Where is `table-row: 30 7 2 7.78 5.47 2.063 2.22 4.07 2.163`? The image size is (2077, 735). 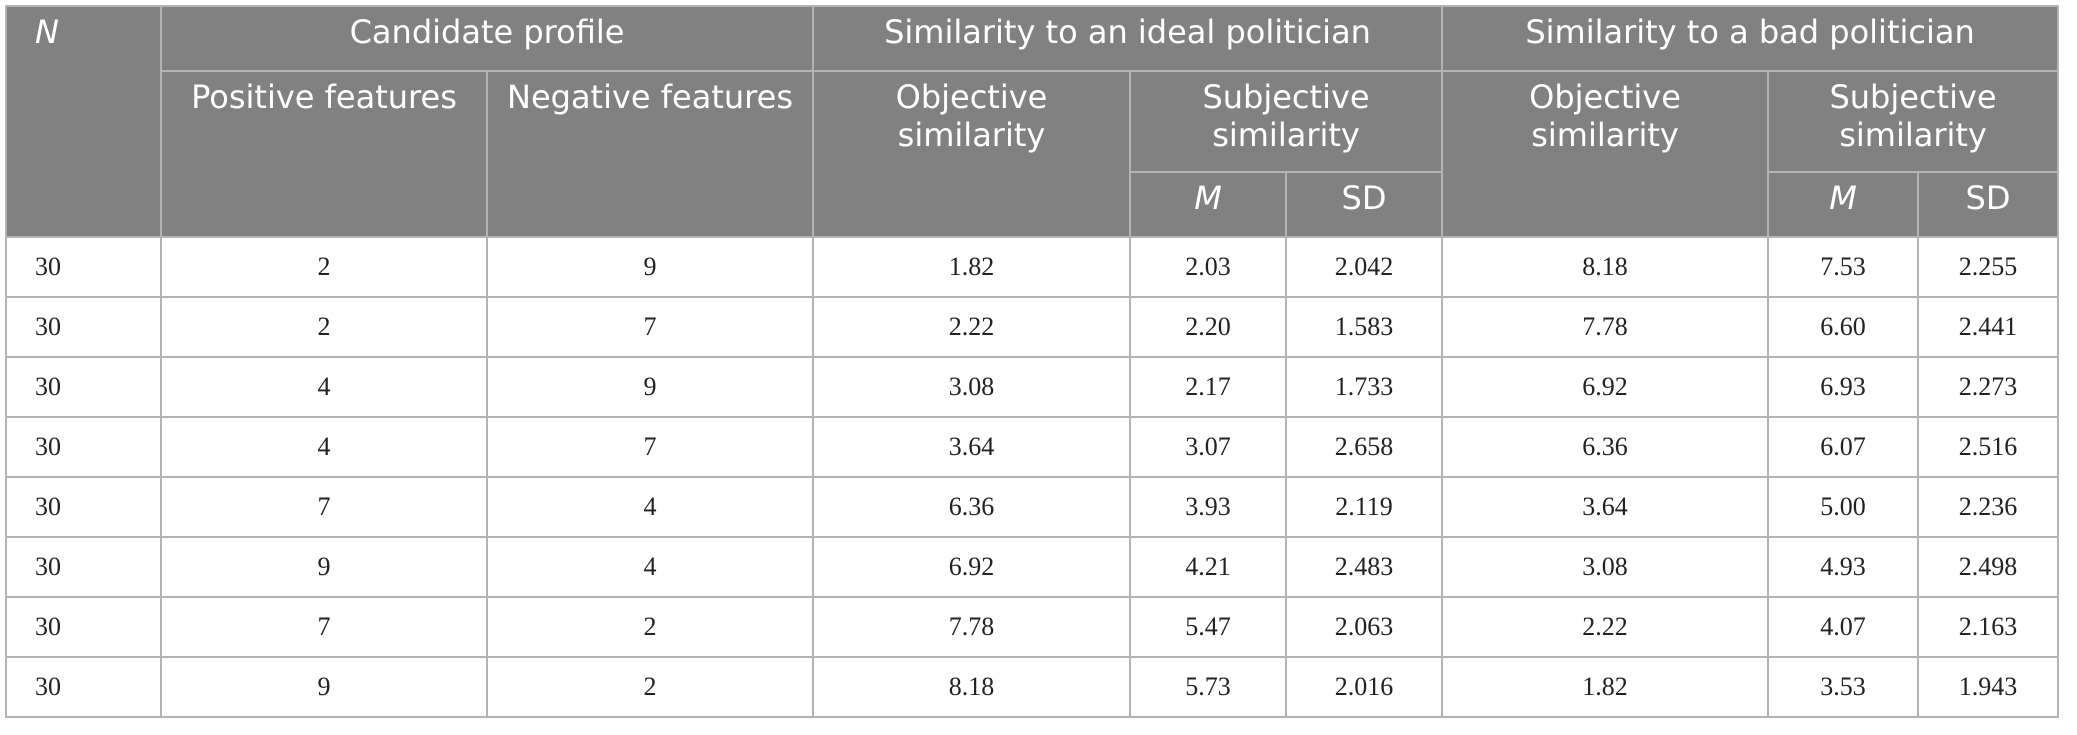
table-row: 30 7 2 7.78 5.47 2.063 2.22 4.07 2.163 is located at coordinates (1032, 627).